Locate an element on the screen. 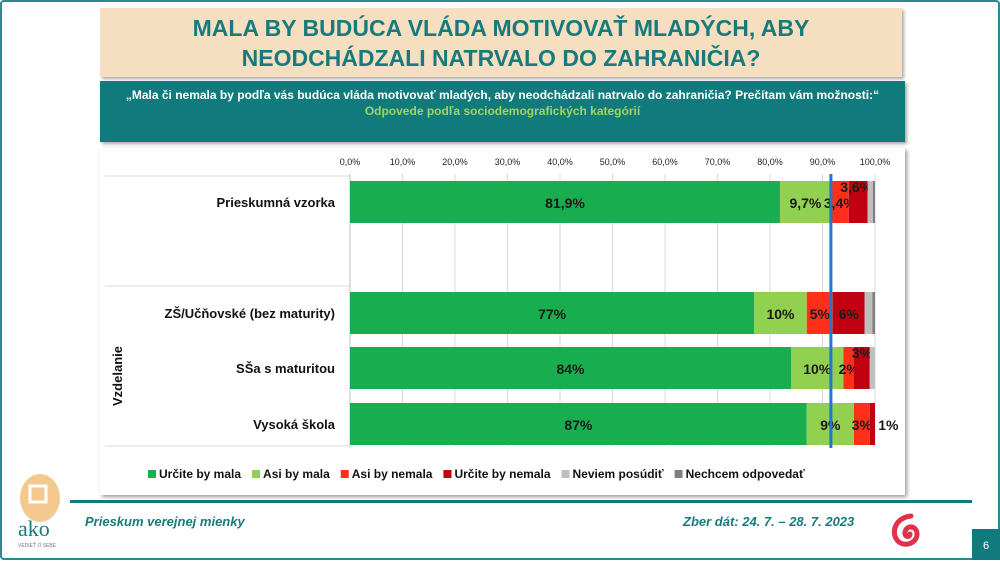  data-label: 87% is located at coordinates (578, 425).